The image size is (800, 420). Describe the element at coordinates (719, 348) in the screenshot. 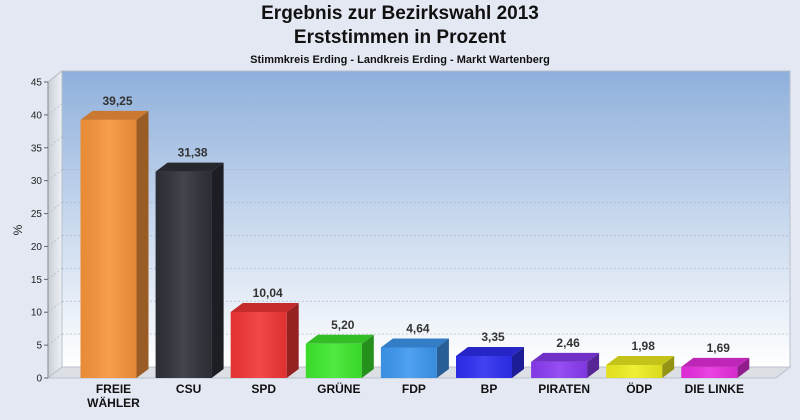

I see `data-label: 1,69` at that location.